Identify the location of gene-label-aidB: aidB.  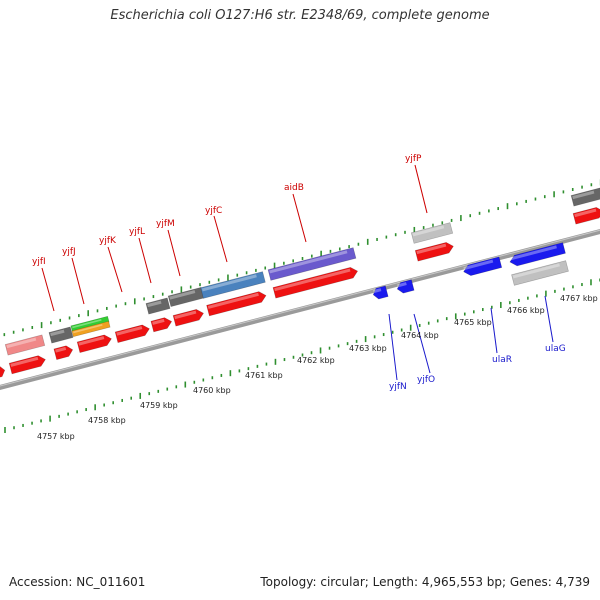
(294, 188).